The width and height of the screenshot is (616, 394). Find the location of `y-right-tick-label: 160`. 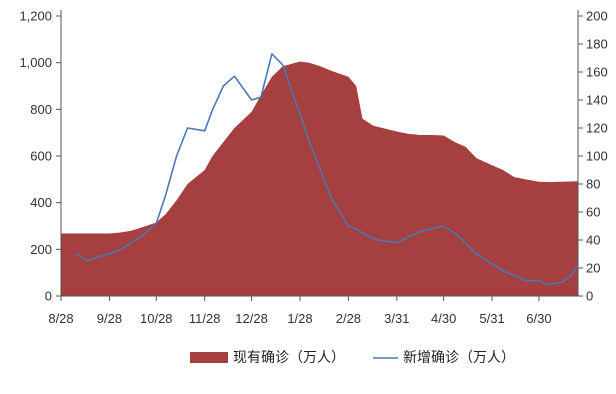

y-right-tick-label: 160 is located at coordinates (597, 72).